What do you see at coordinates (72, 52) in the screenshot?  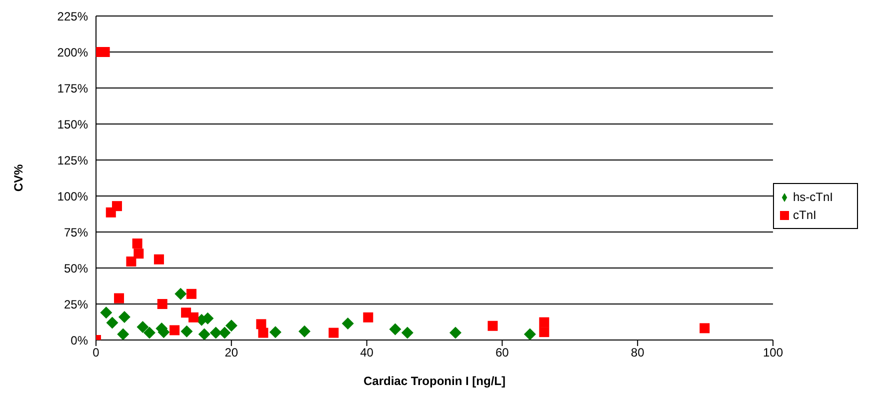 I see `y-tick-label: 200%` at bounding box center [72, 52].